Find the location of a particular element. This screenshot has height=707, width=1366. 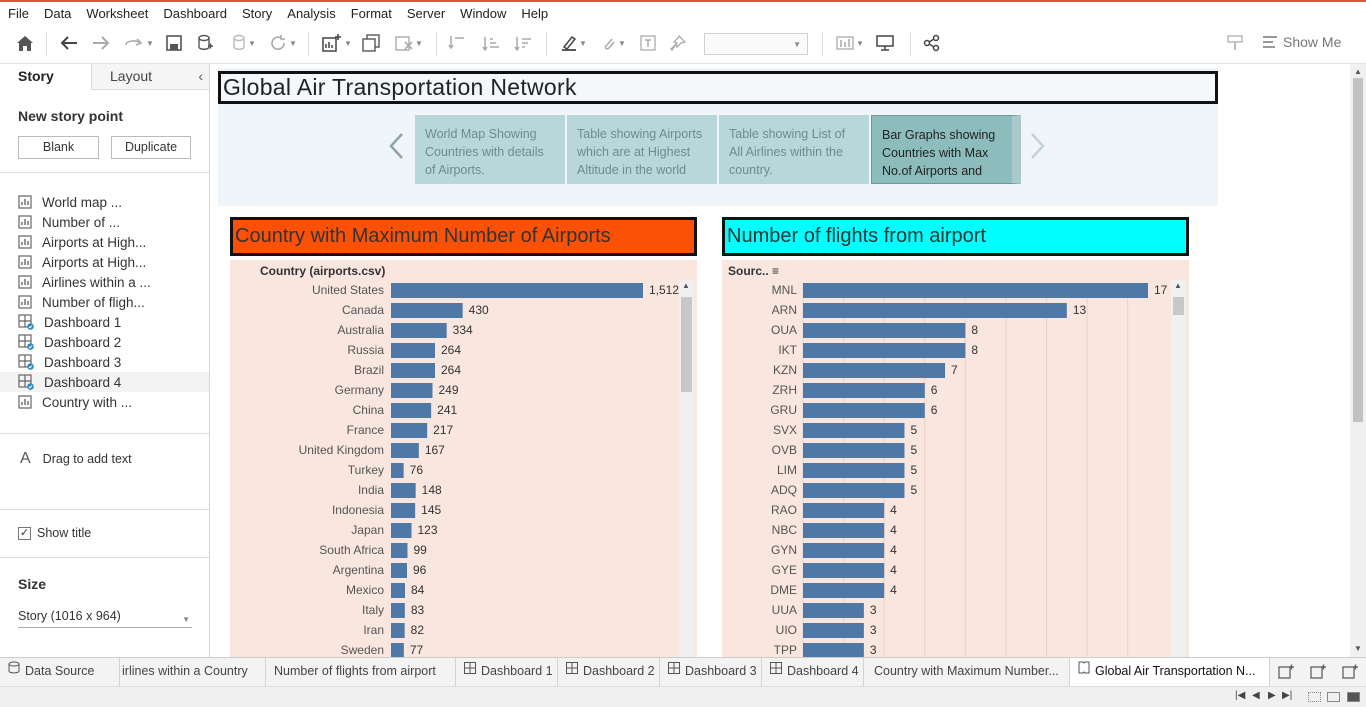

scroll-down-icon: ▼ is located at coordinates (1358, 648).